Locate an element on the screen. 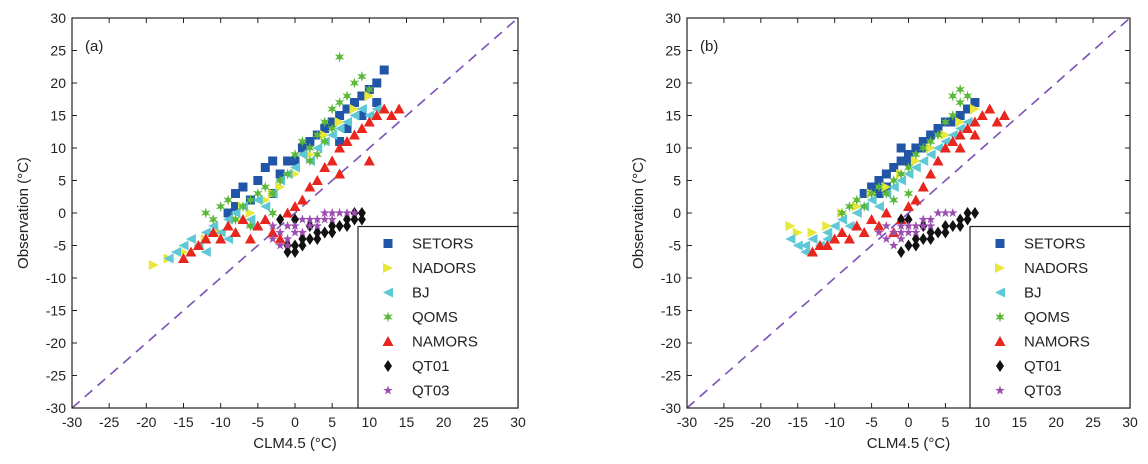 This screenshot has height=464, width=1148. x-tick-label: 15 is located at coordinates (1019, 422).